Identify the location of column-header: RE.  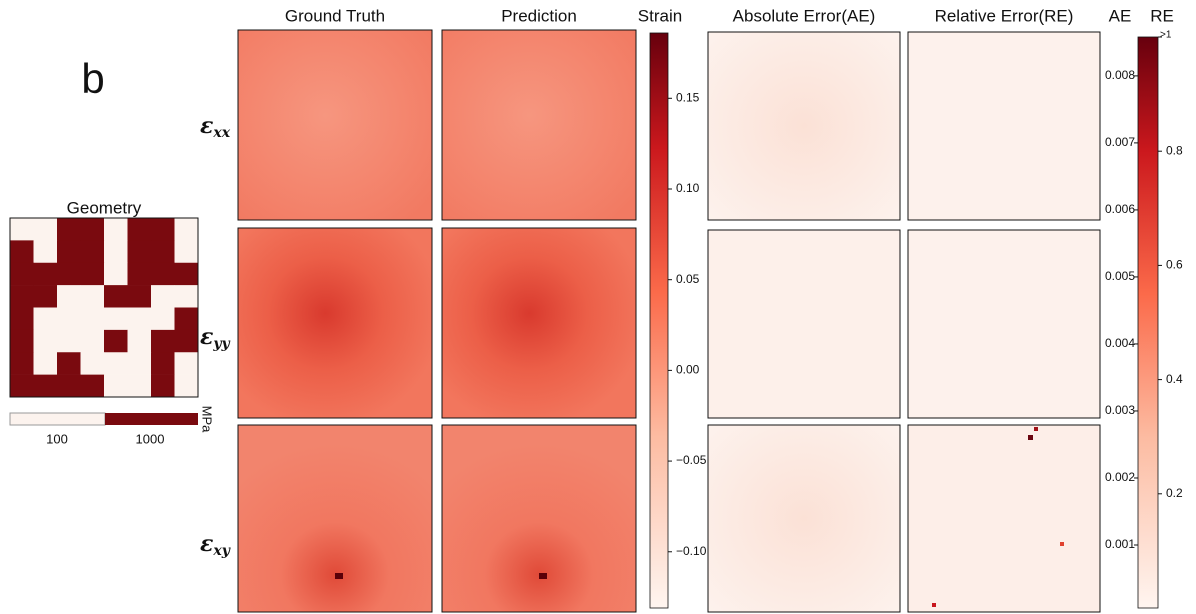
(1162, 15).